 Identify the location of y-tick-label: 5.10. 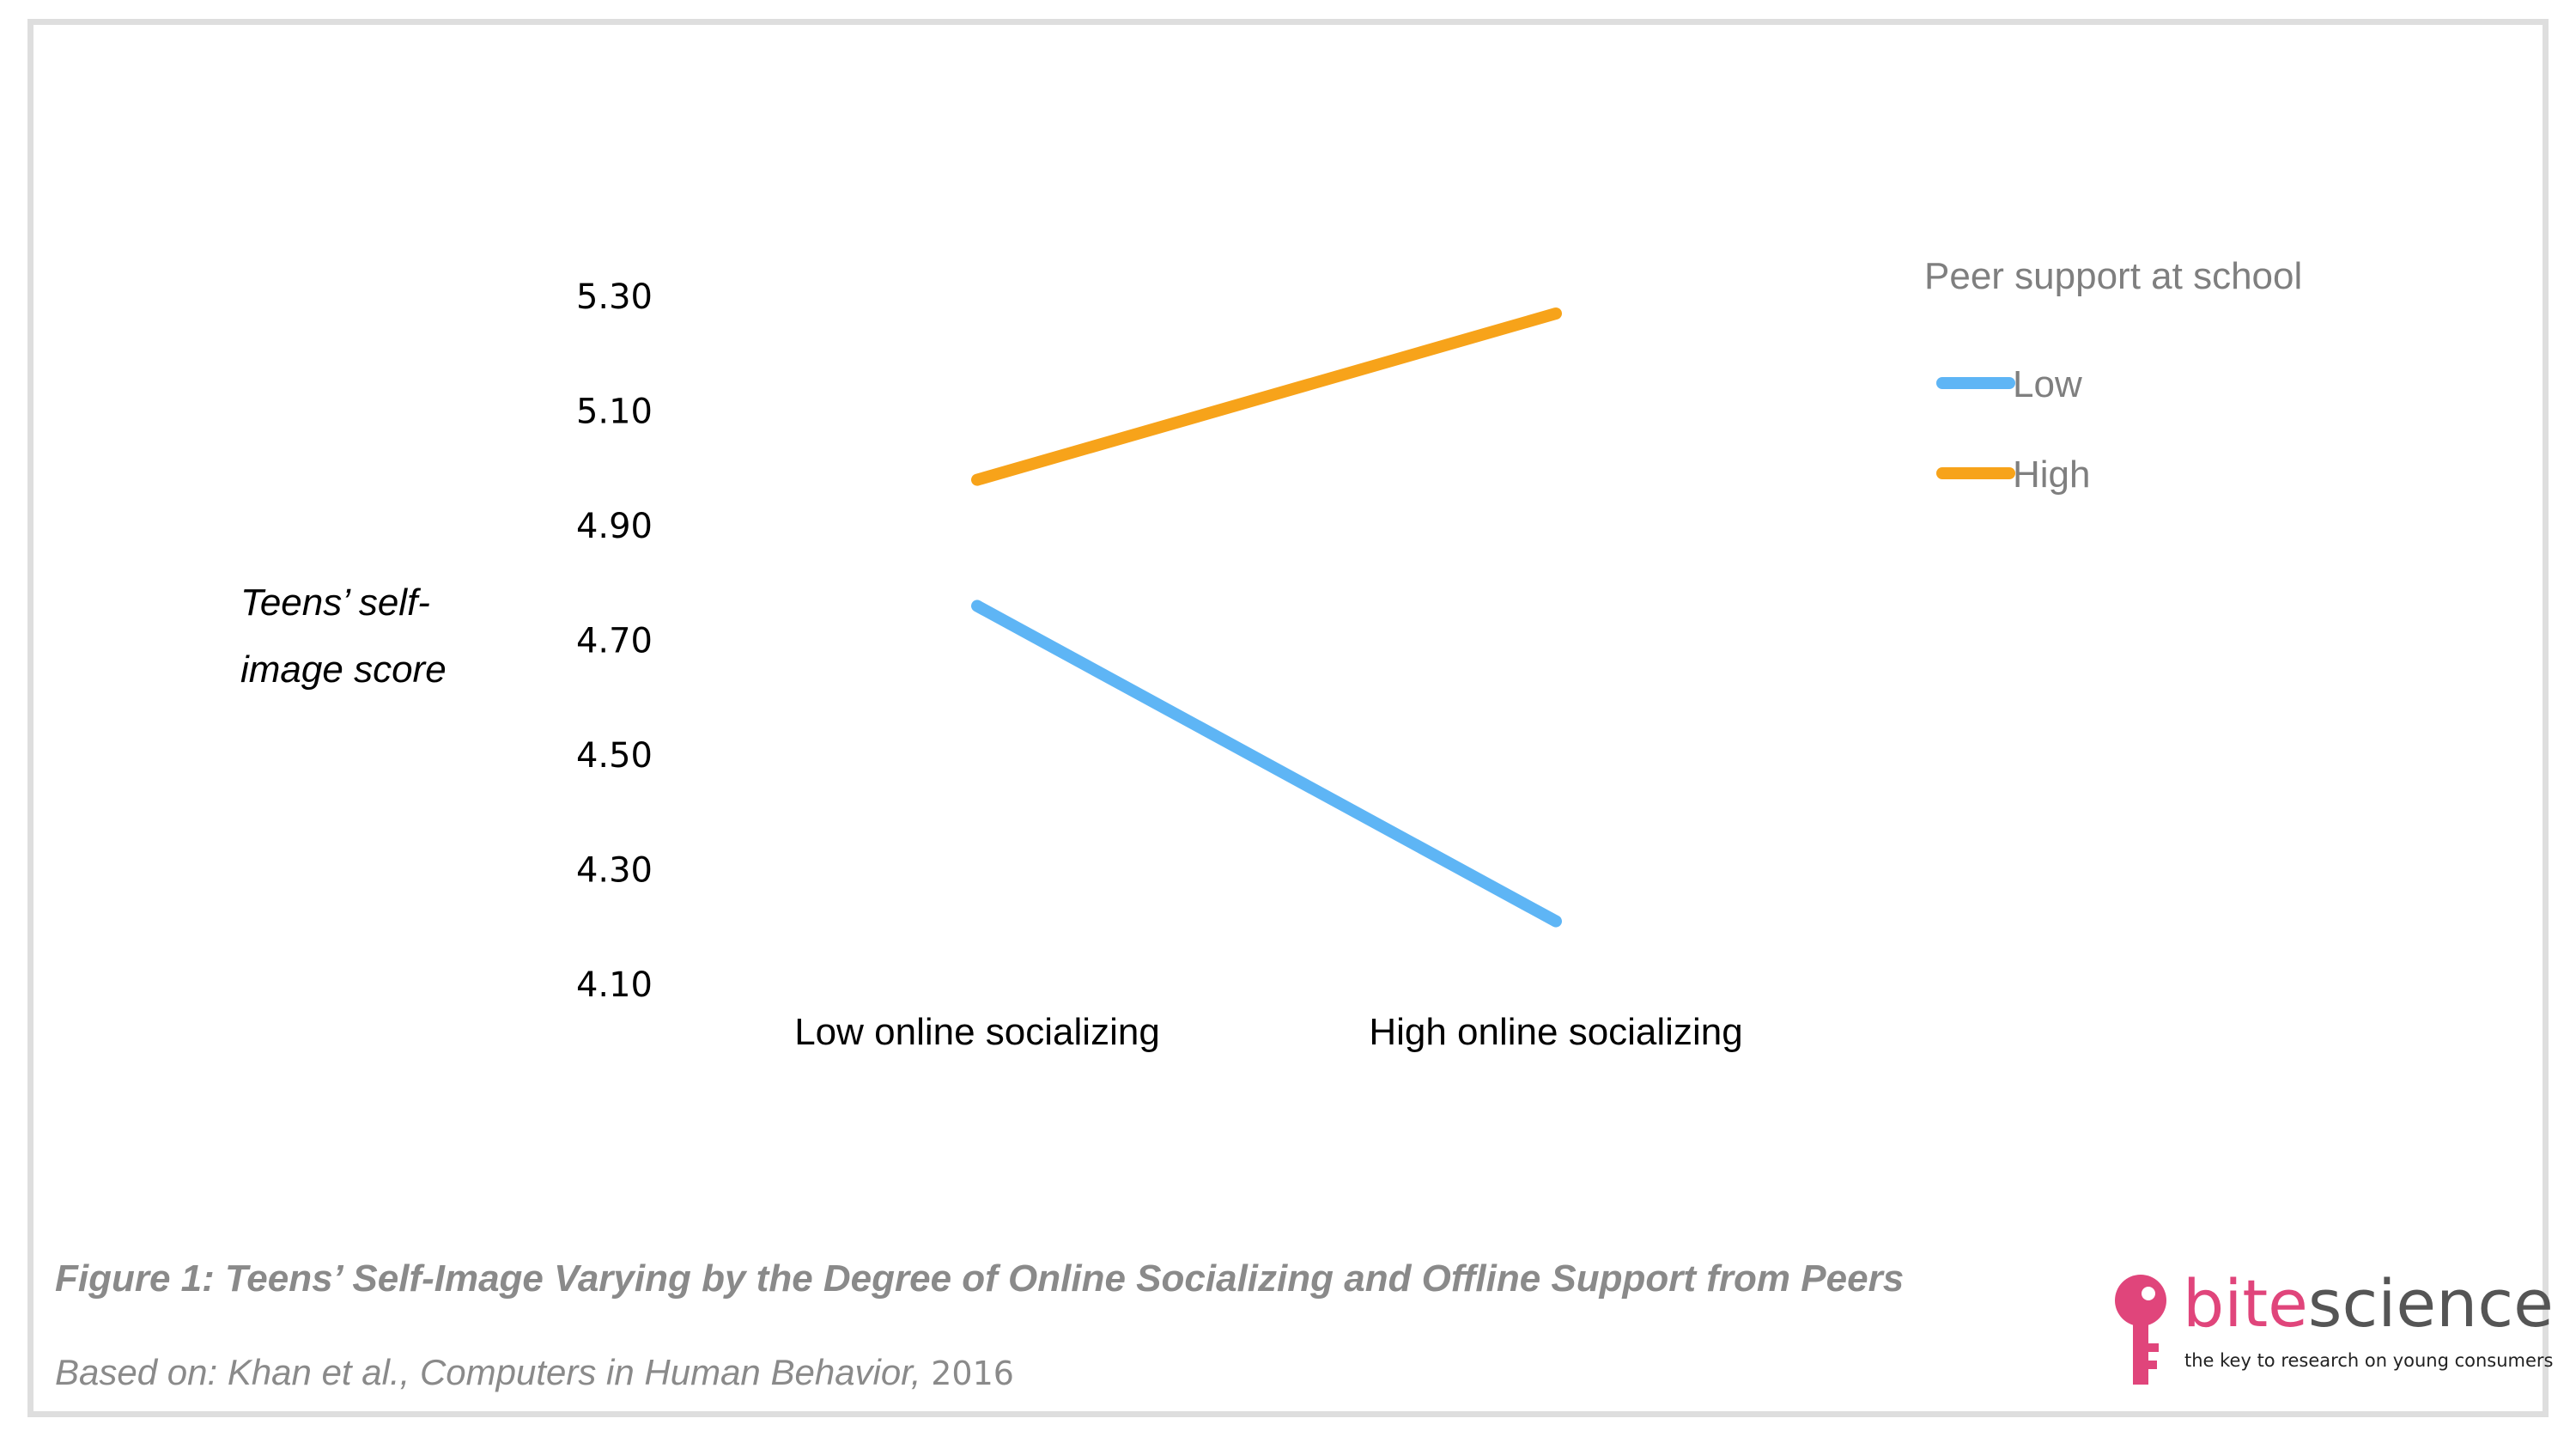
(614, 412).